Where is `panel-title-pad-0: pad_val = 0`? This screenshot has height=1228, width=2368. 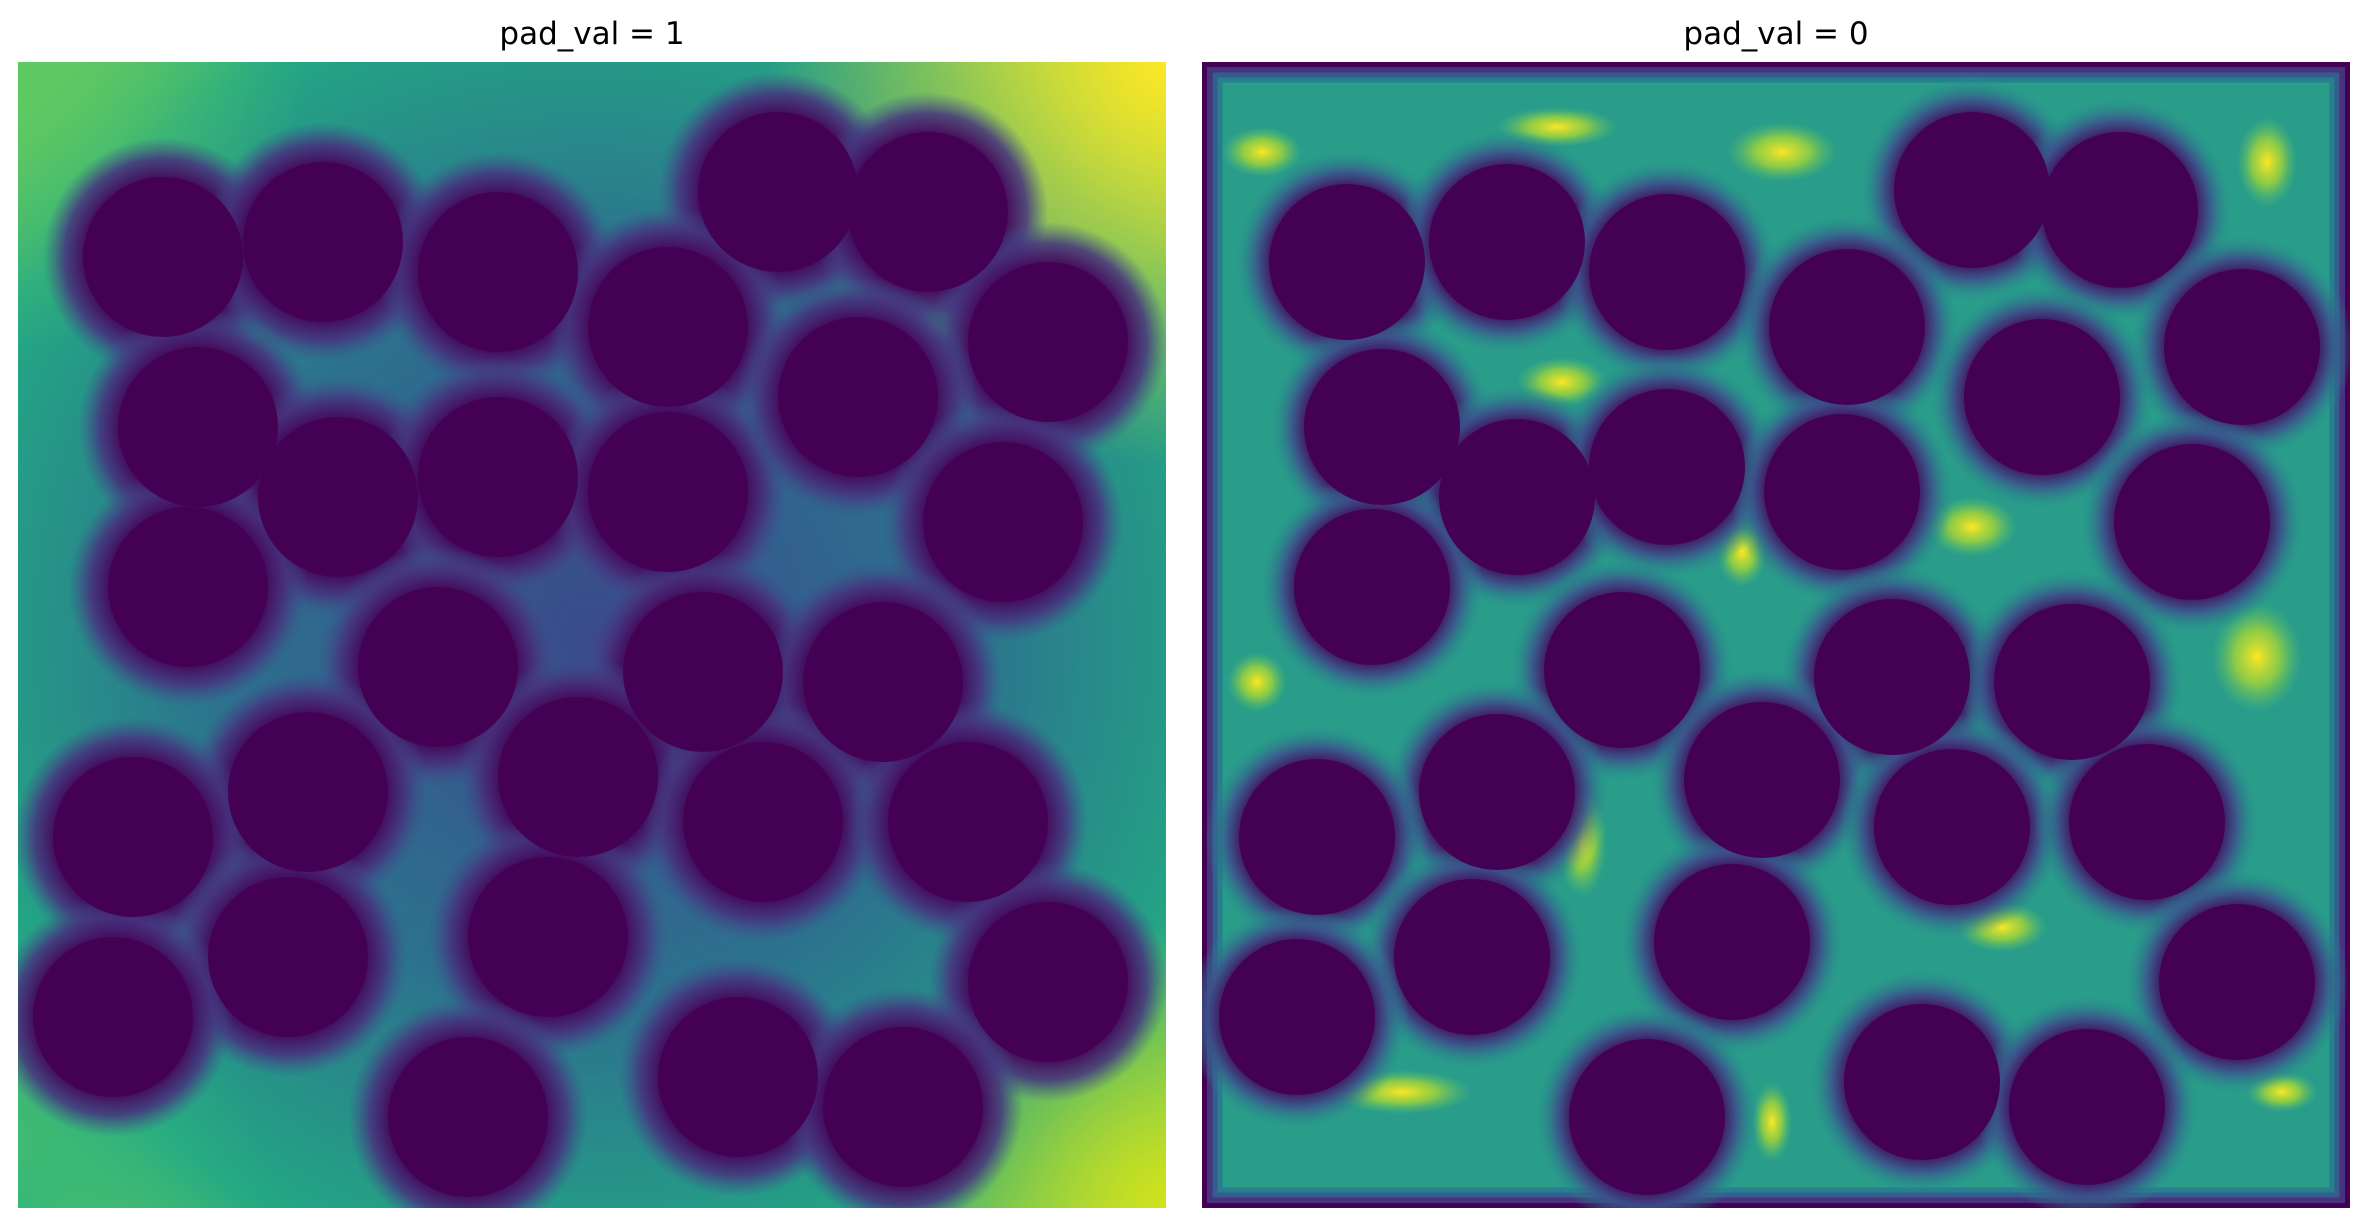
panel-title-pad-0: pad_val = 0 is located at coordinates (1776, 34).